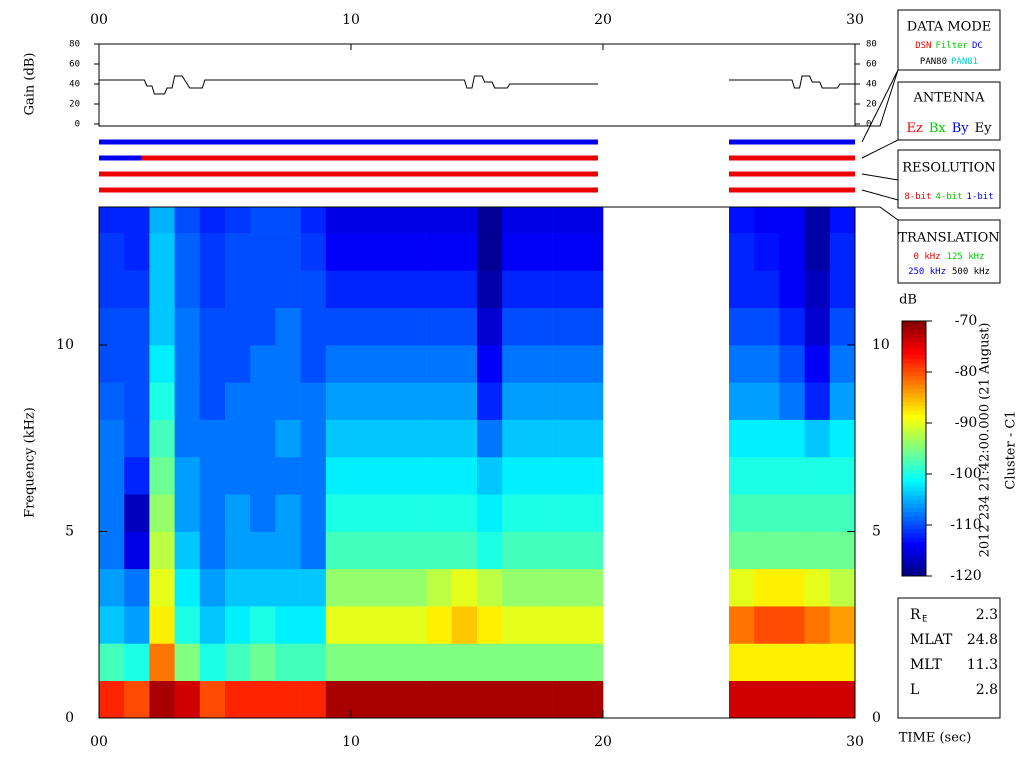 This screenshot has width=1024, height=768. Describe the element at coordinates (74, 85) in the screenshot. I see `y-tick-label: 40` at that location.